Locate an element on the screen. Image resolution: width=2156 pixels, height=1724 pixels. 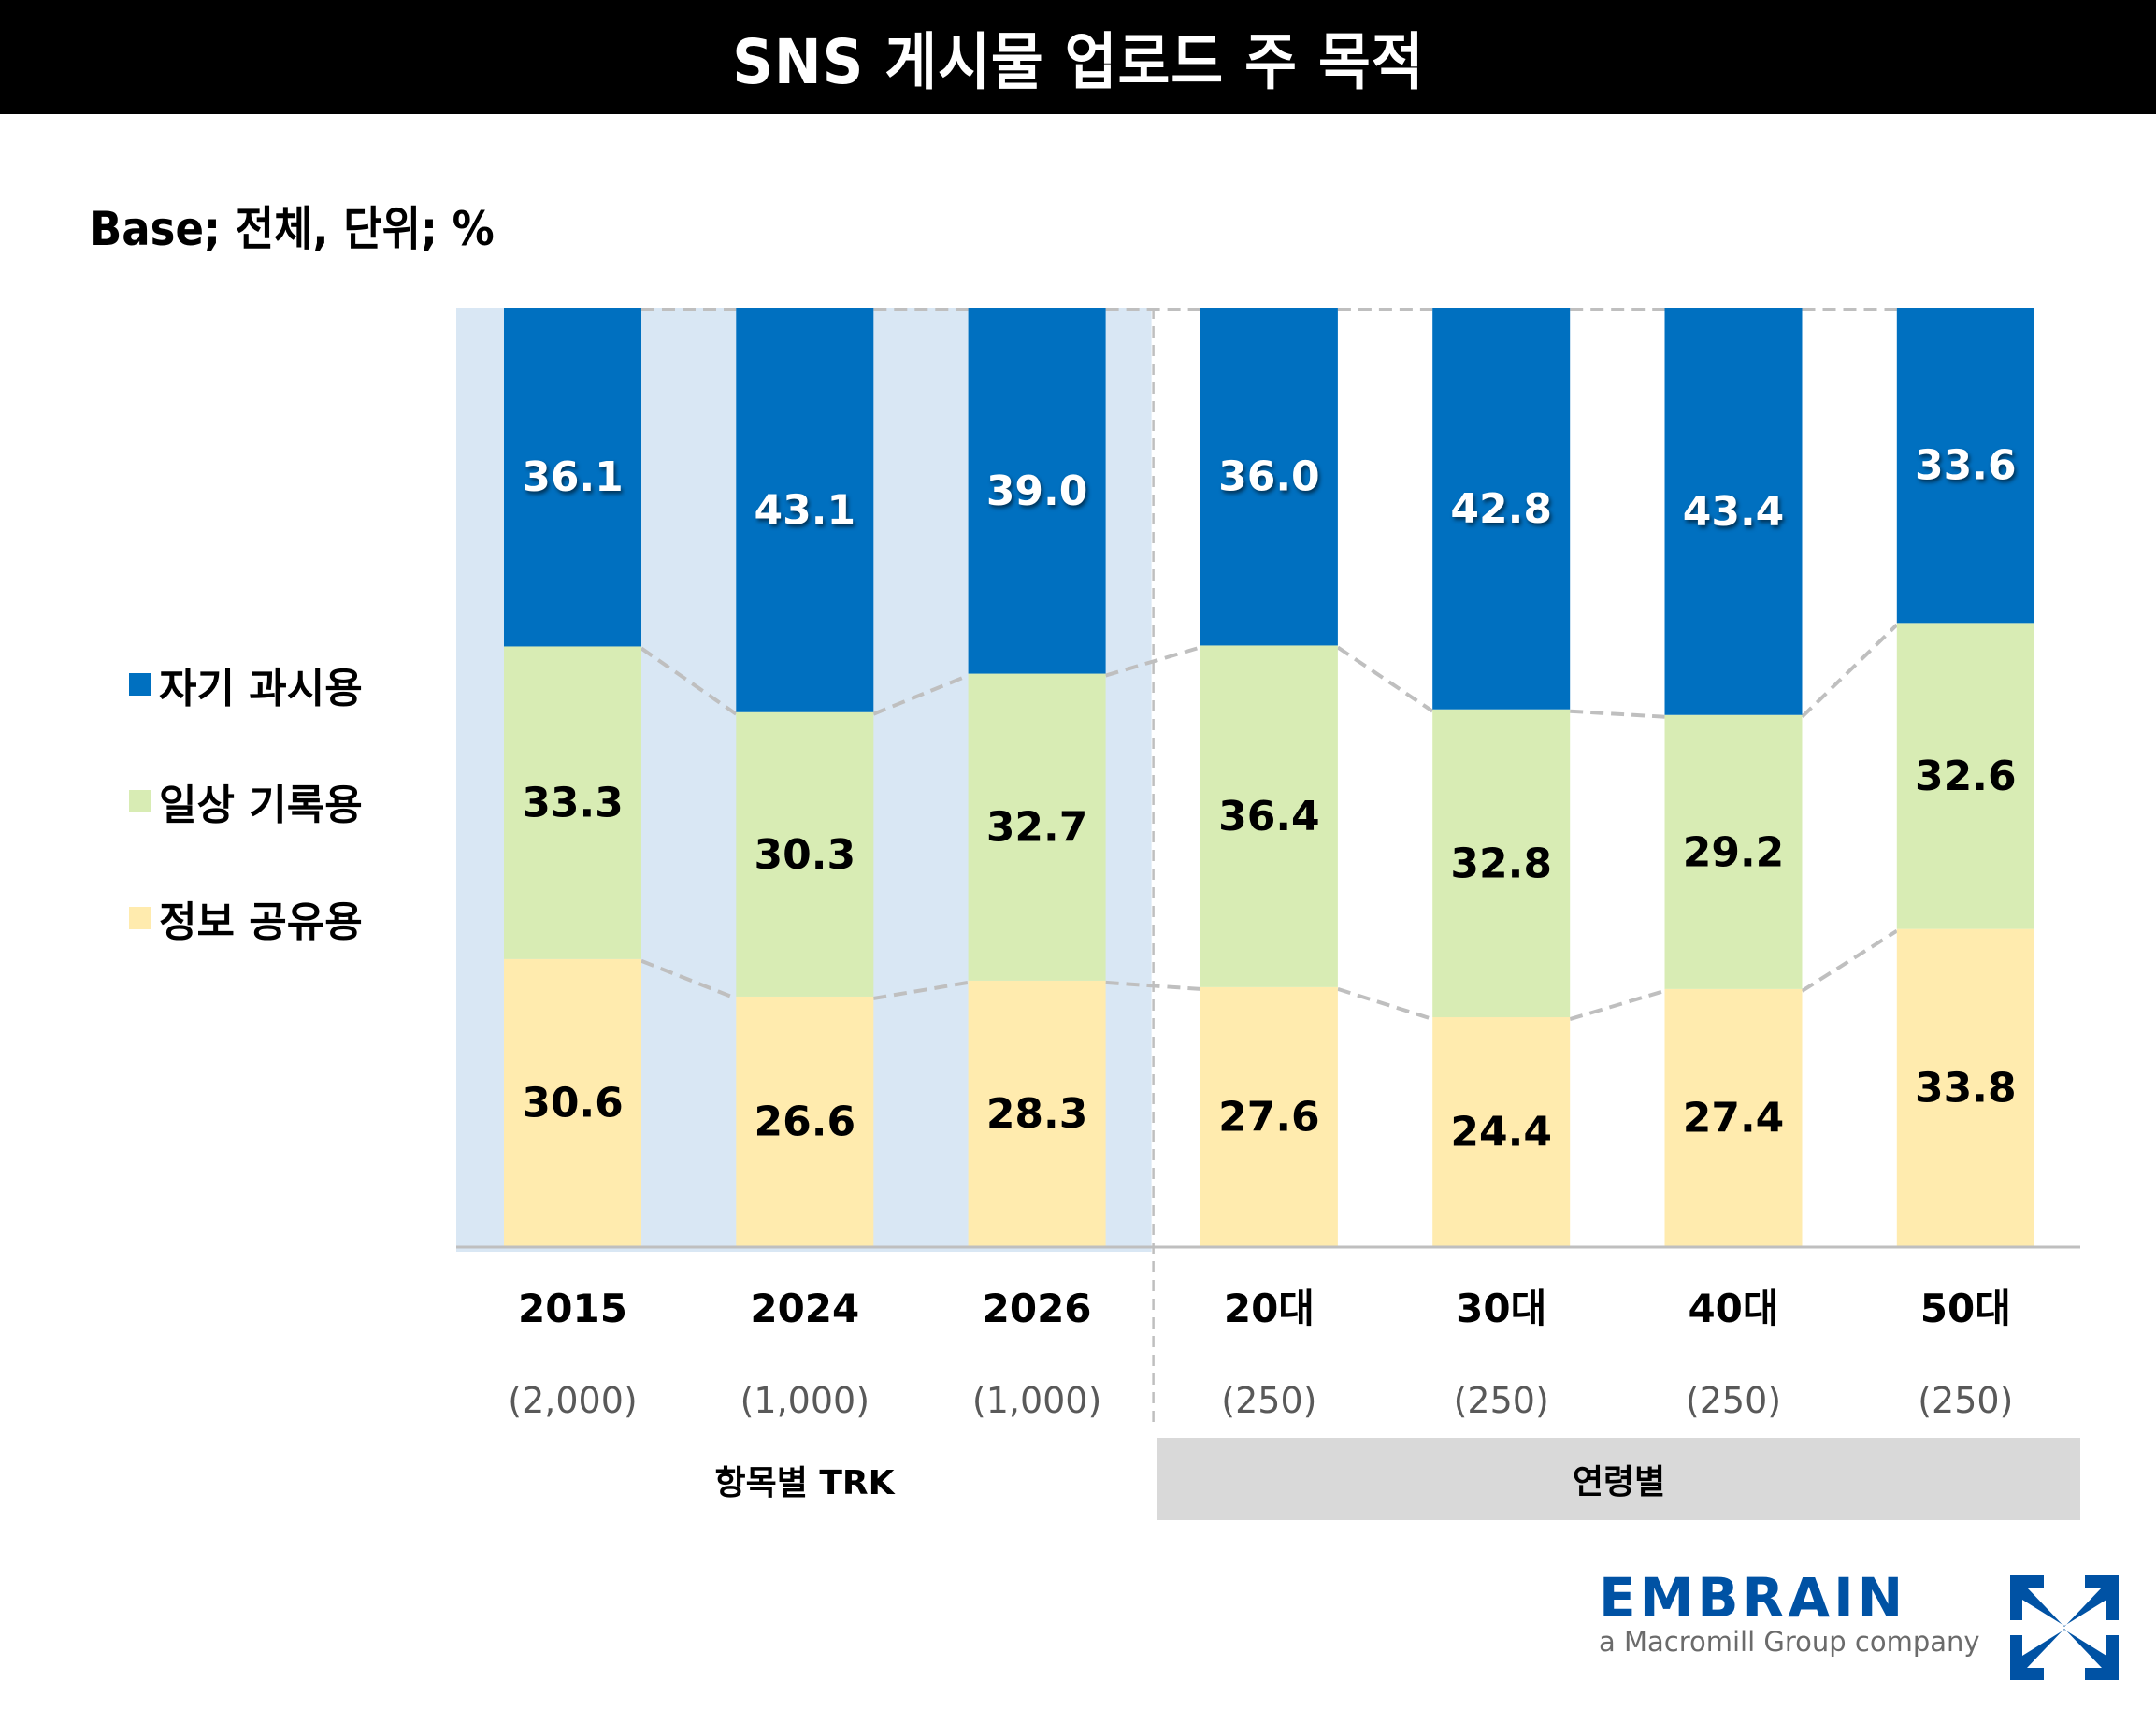
title-bar: SNS 게시물 업로드 주 목적 is located at coordinates (1078, 57).